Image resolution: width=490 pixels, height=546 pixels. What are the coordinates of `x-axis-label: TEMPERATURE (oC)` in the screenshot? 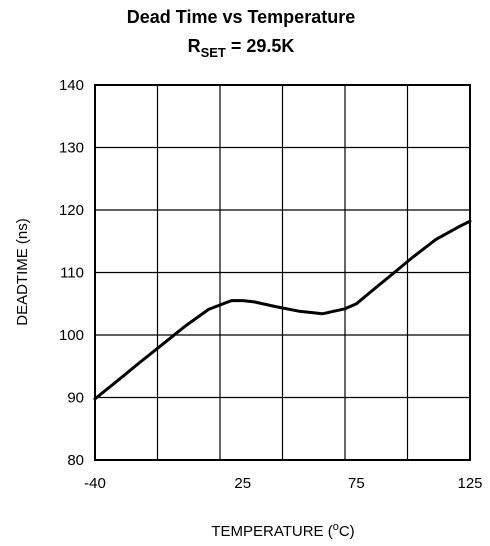 It's located at (282, 530).